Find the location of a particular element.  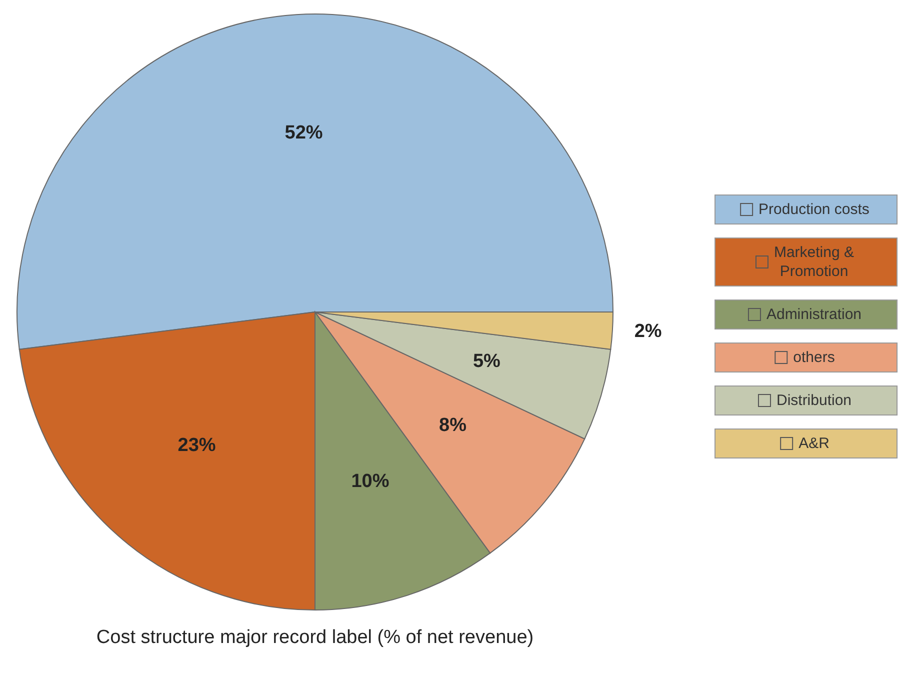

legend-label: Distribution is located at coordinates (814, 400).